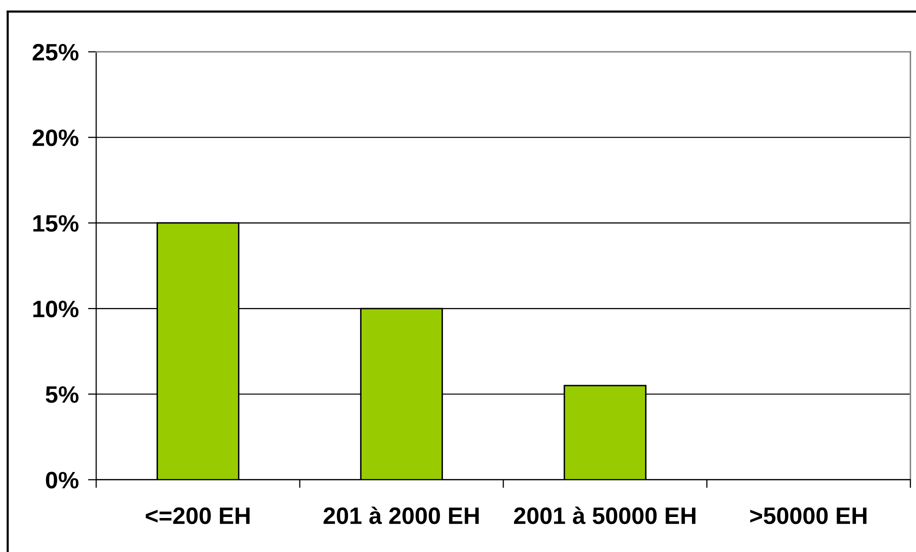 The image size is (916, 552). I want to click on x-tick-label: >50000 EH, so click(808, 515).